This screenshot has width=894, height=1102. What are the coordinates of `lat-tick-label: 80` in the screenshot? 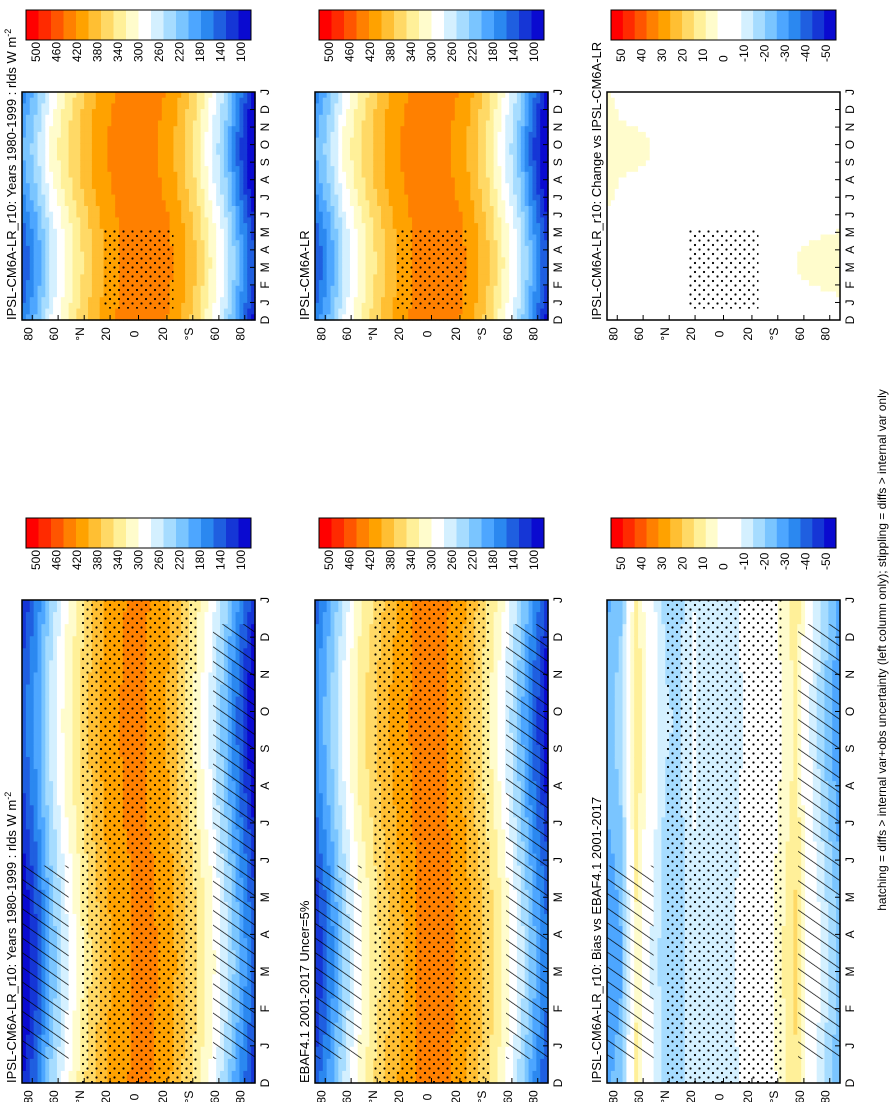 It's located at (28, 334).